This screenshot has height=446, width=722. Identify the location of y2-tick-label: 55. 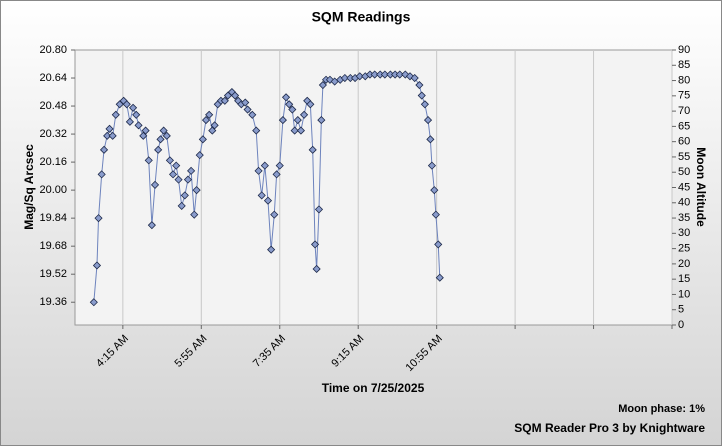
(684, 157).